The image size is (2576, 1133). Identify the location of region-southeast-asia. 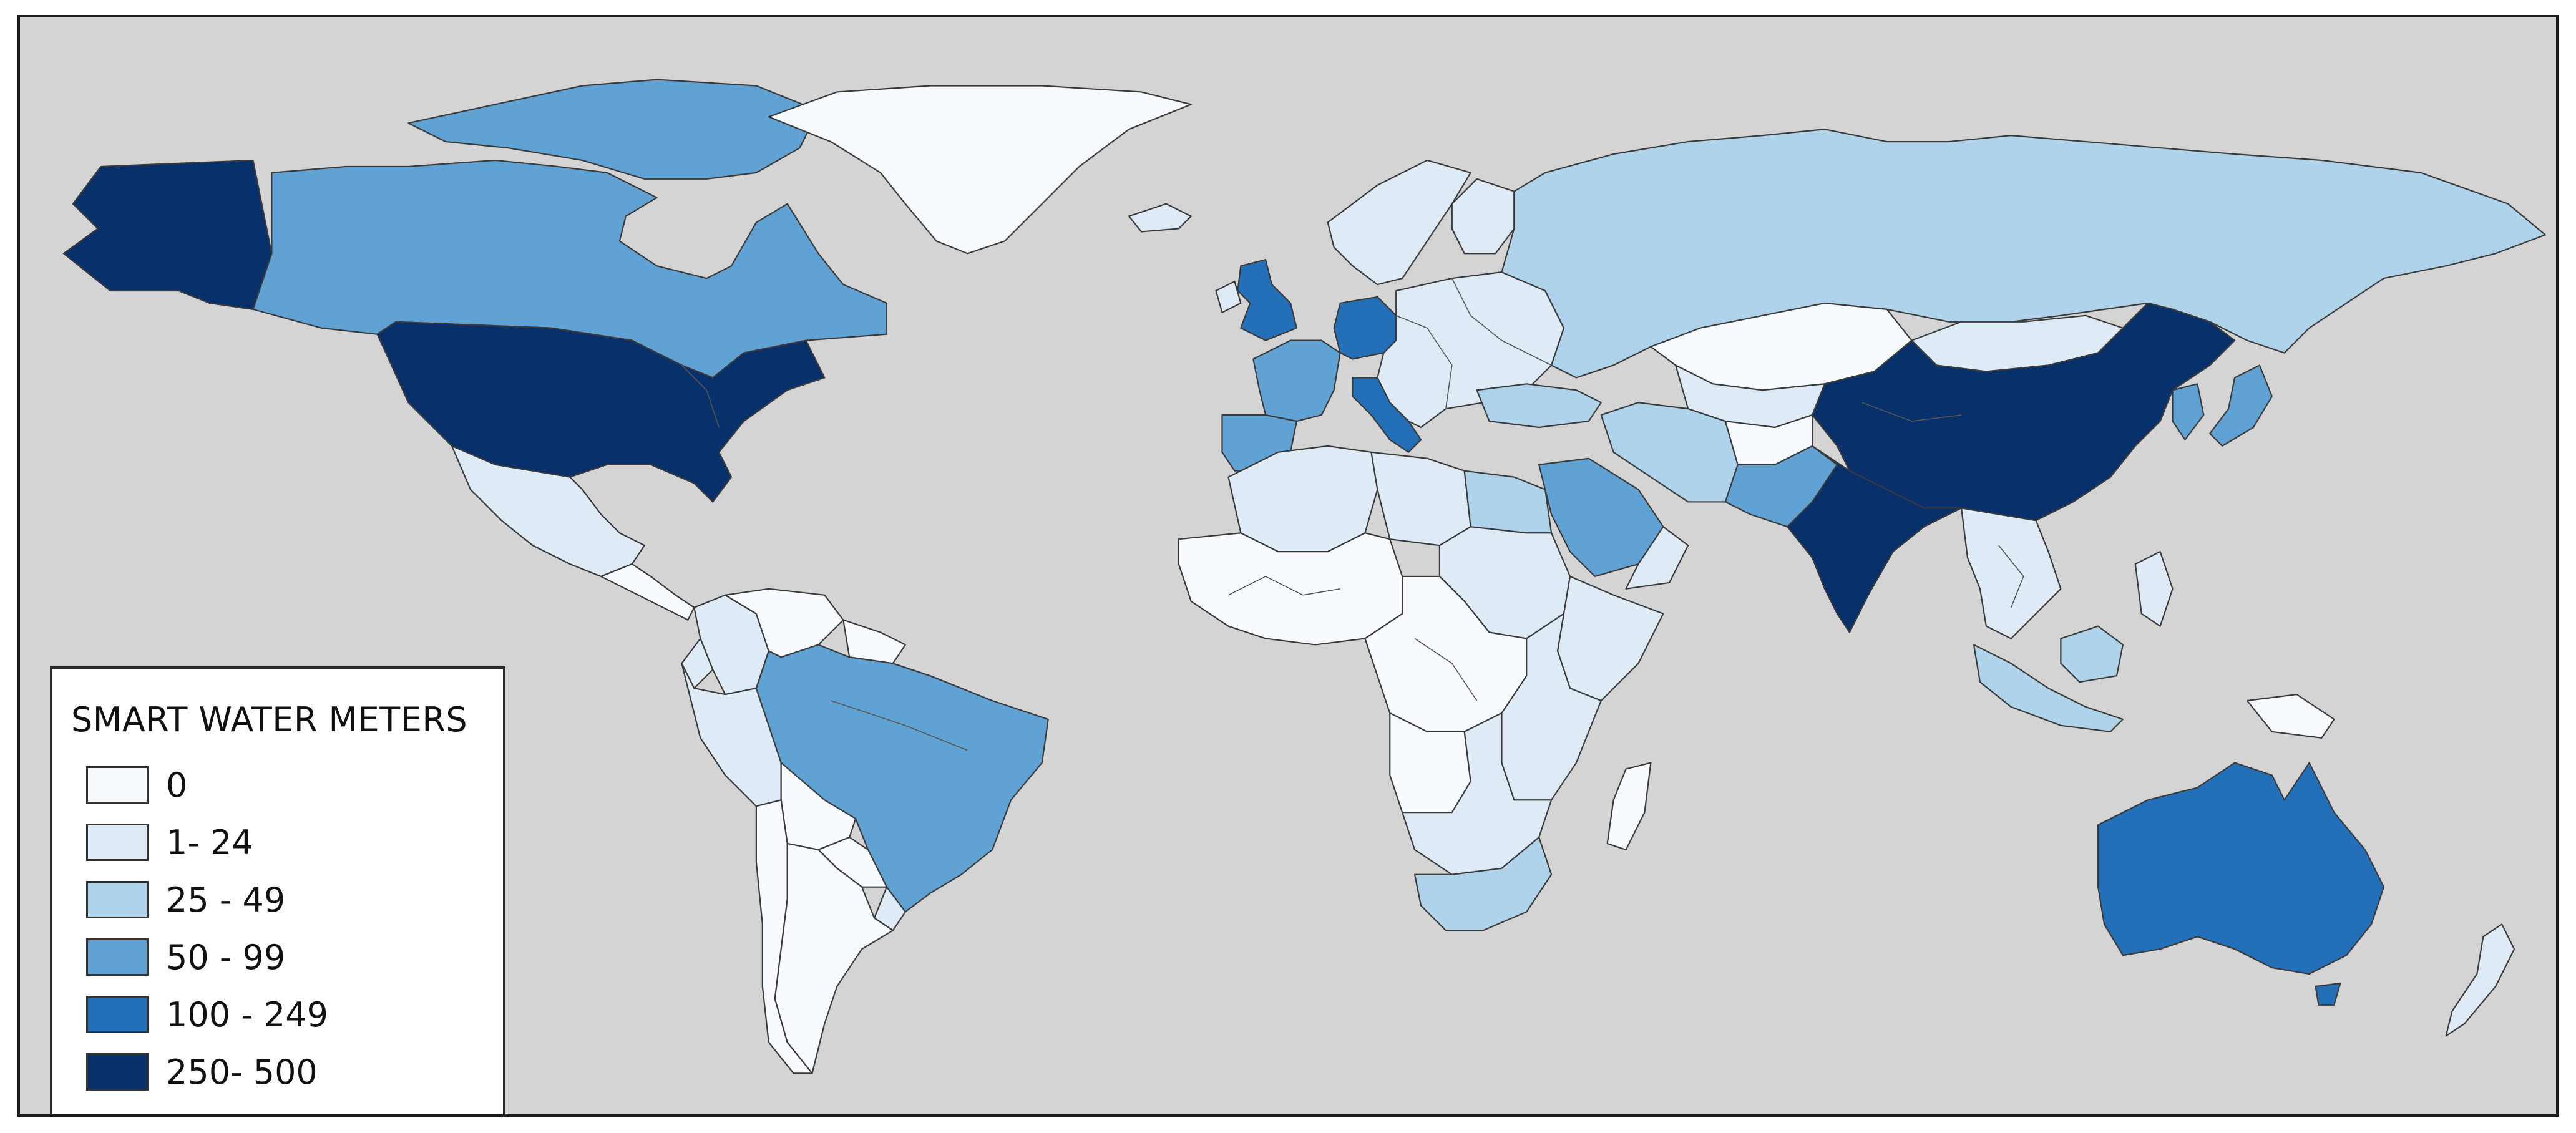
(2011, 573).